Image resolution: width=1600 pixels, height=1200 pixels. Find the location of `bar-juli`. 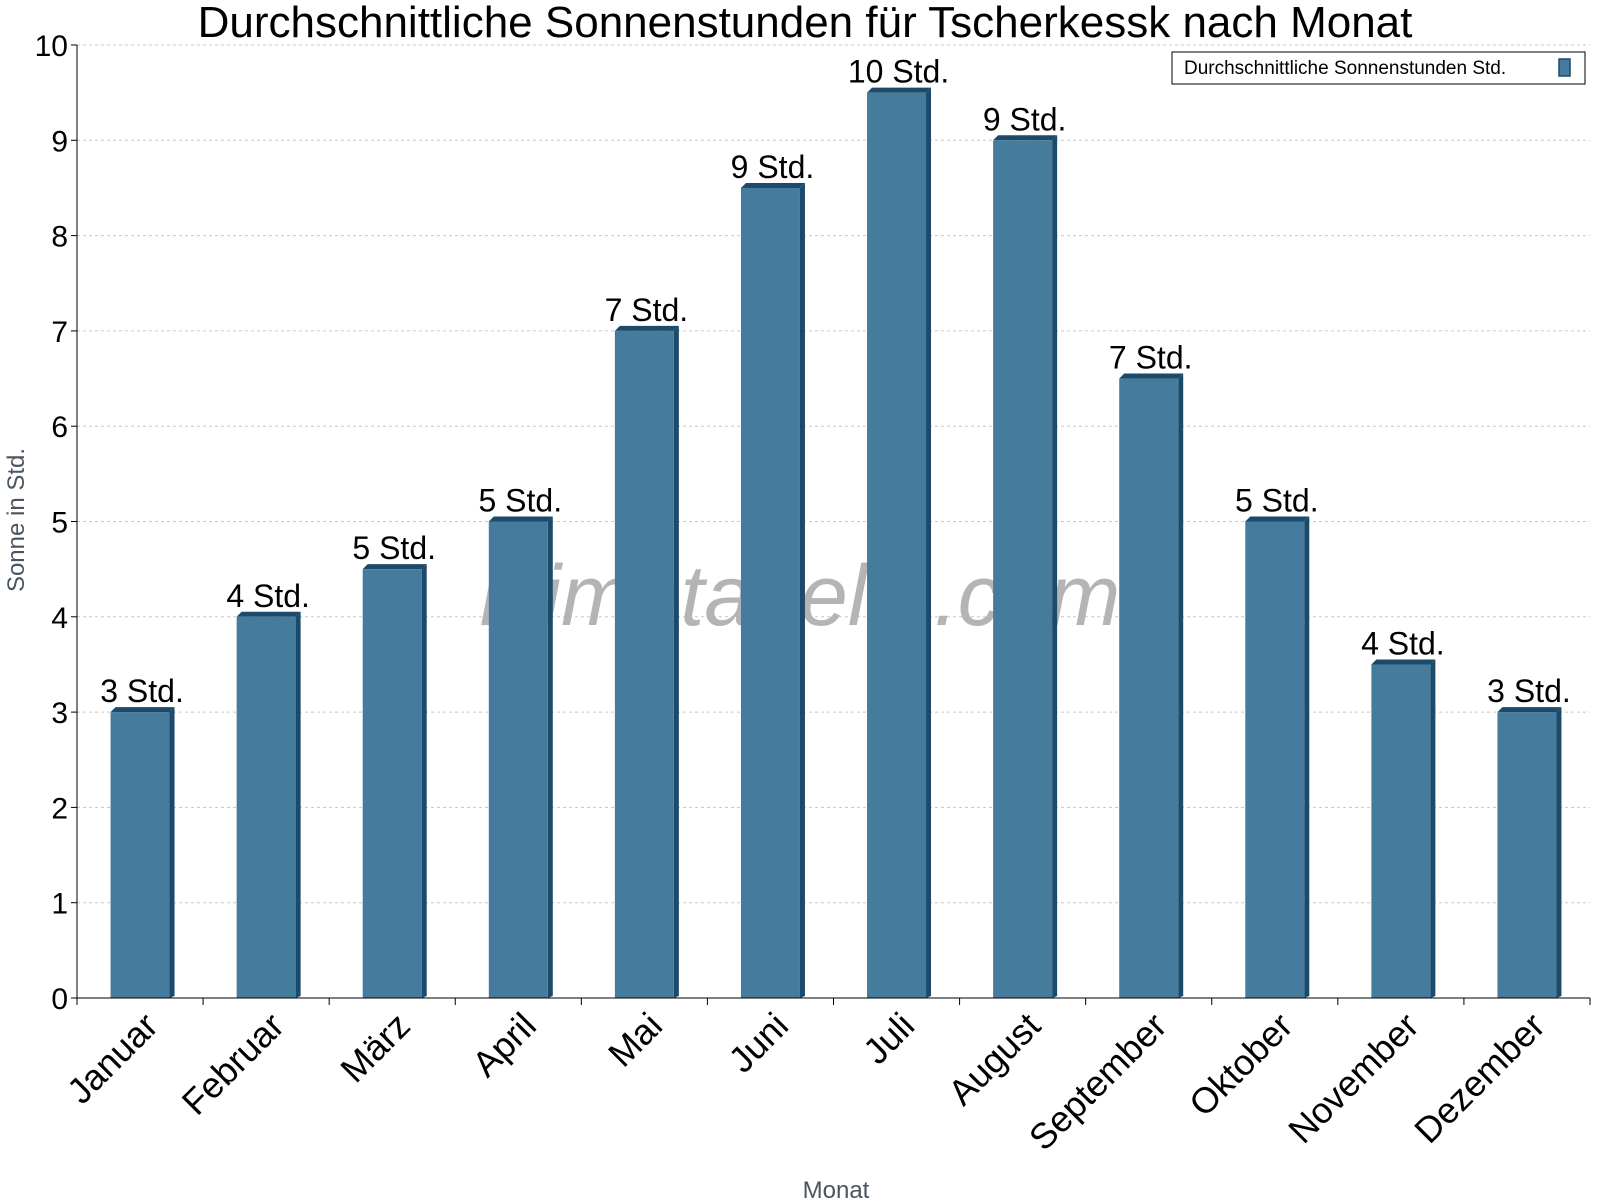

bar-juli is located at coordinates (899, 542).